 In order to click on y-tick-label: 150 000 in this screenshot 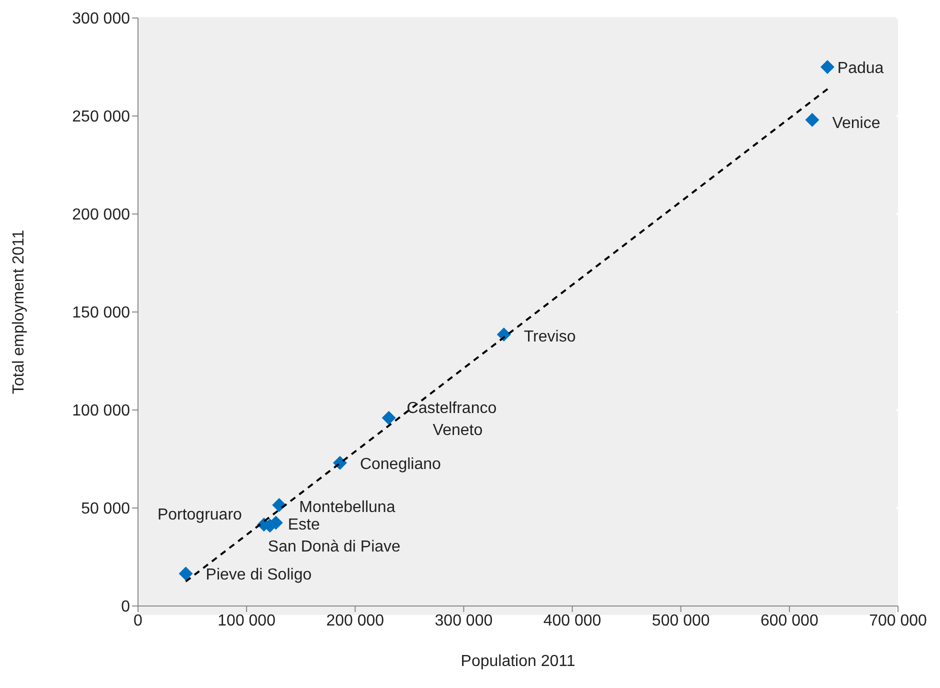, I will do `click(101, 313)`.